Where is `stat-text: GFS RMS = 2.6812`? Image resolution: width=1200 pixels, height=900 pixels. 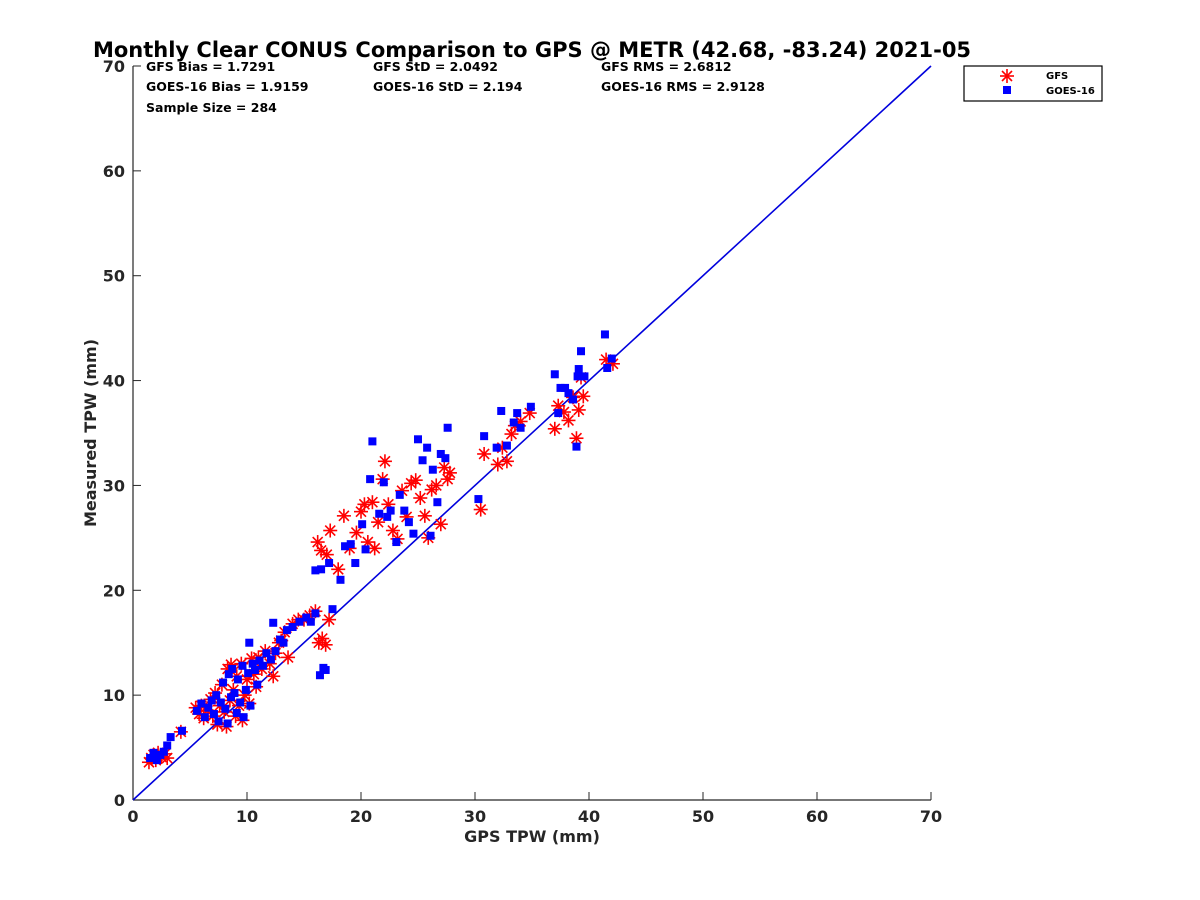 stat-text: GFS RMS = 2.6812 is located at coordinates (666, 66).